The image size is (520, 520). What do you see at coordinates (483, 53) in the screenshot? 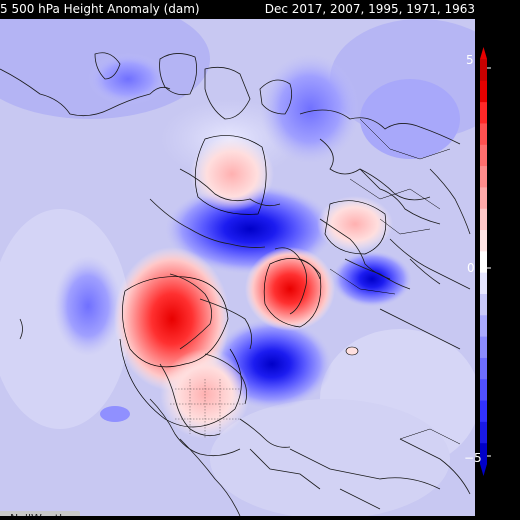
I see `colorbar-max-arrow` at bounding box center [483, 53].